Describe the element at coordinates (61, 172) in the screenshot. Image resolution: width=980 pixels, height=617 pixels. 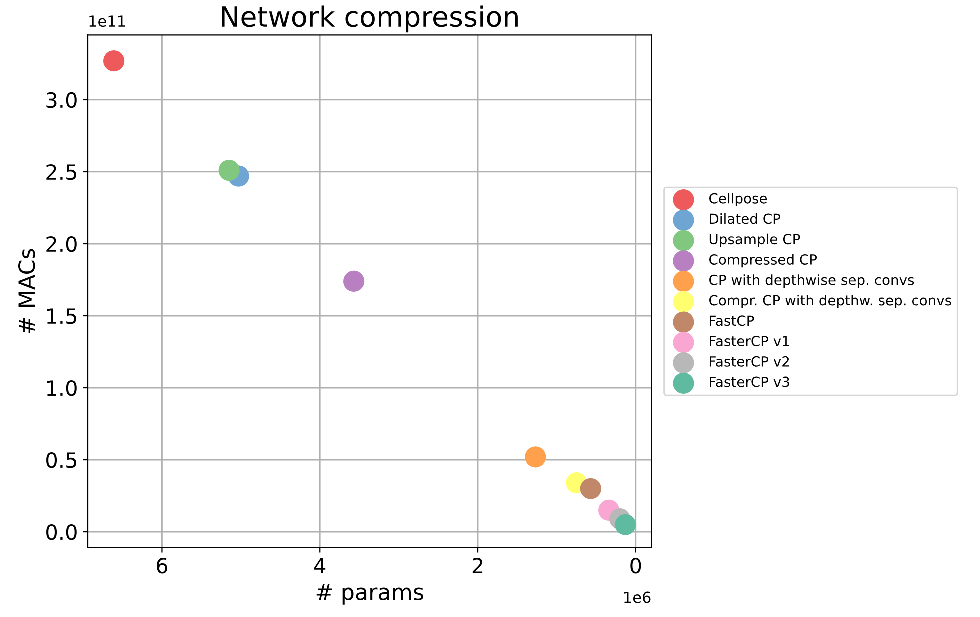
I see `y-tick-label: 2.5` at that location.